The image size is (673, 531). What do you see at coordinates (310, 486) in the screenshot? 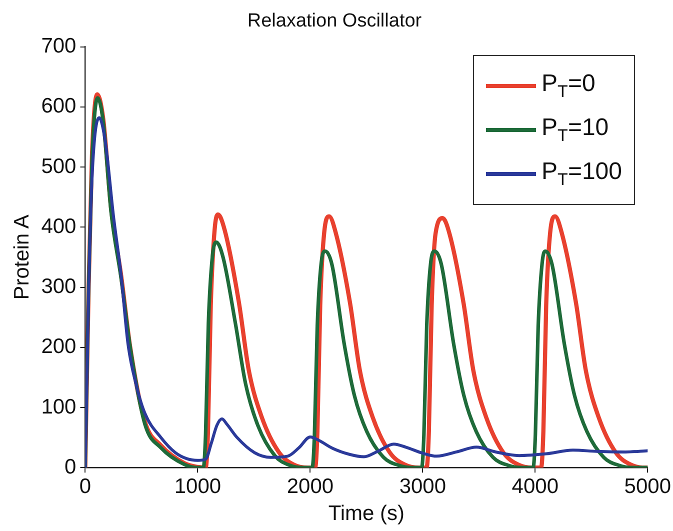
I see `x-tick-label: 2000` at bounding box center [310, 486].